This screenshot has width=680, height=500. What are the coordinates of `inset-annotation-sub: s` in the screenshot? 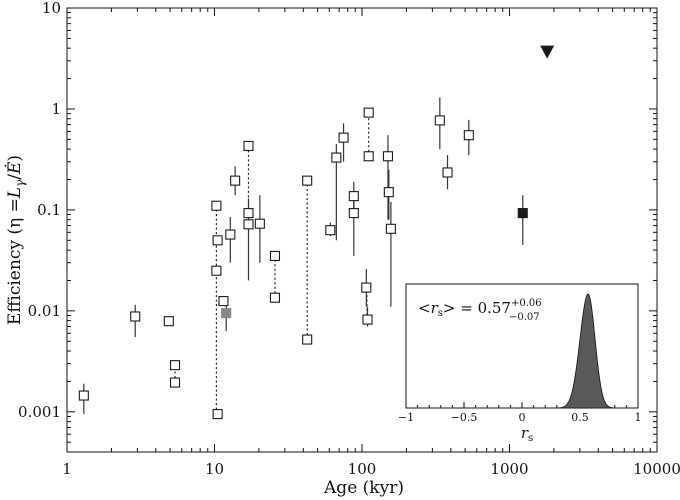 It's located at (440, 313).